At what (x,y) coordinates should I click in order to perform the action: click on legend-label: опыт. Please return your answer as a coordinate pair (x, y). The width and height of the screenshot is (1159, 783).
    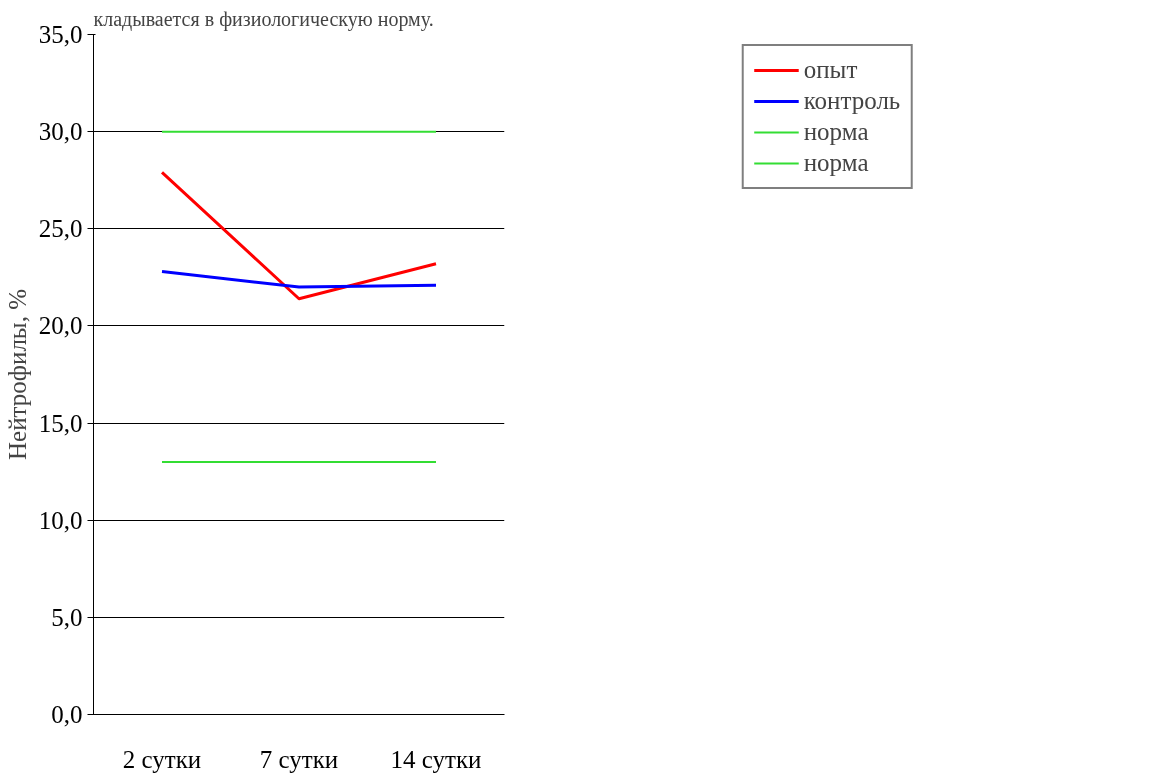
    Looking at the image, I should click on (830, 70).